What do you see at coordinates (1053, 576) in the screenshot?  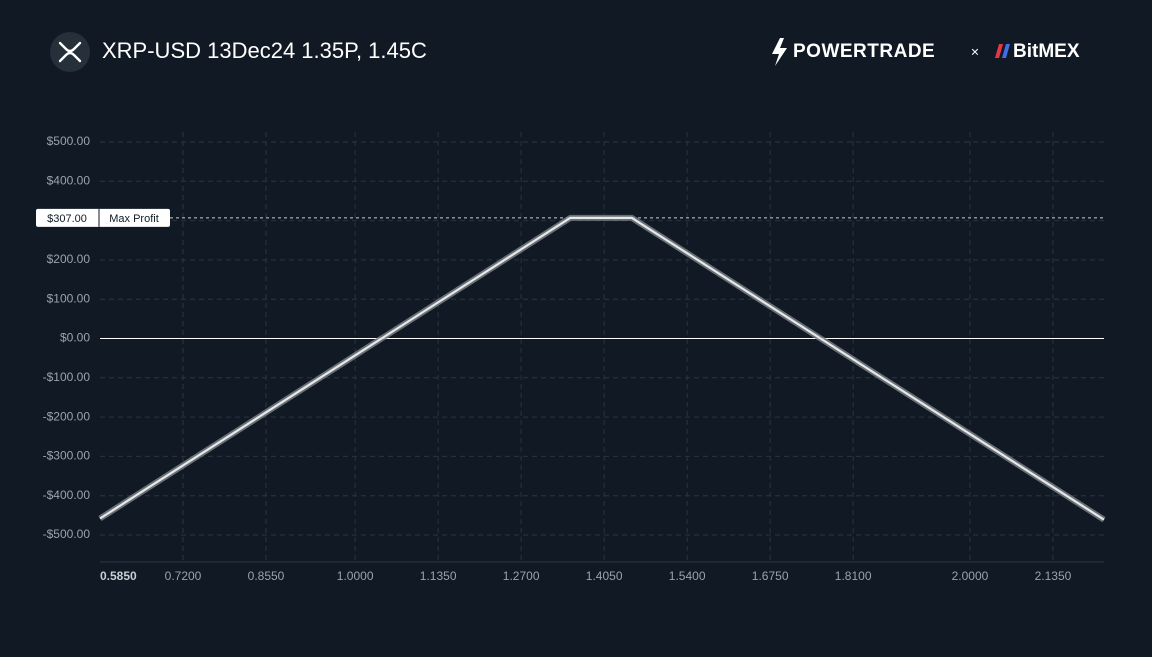 I see `x-tick-label: 2.1350` at bounding box center [1053, 576].